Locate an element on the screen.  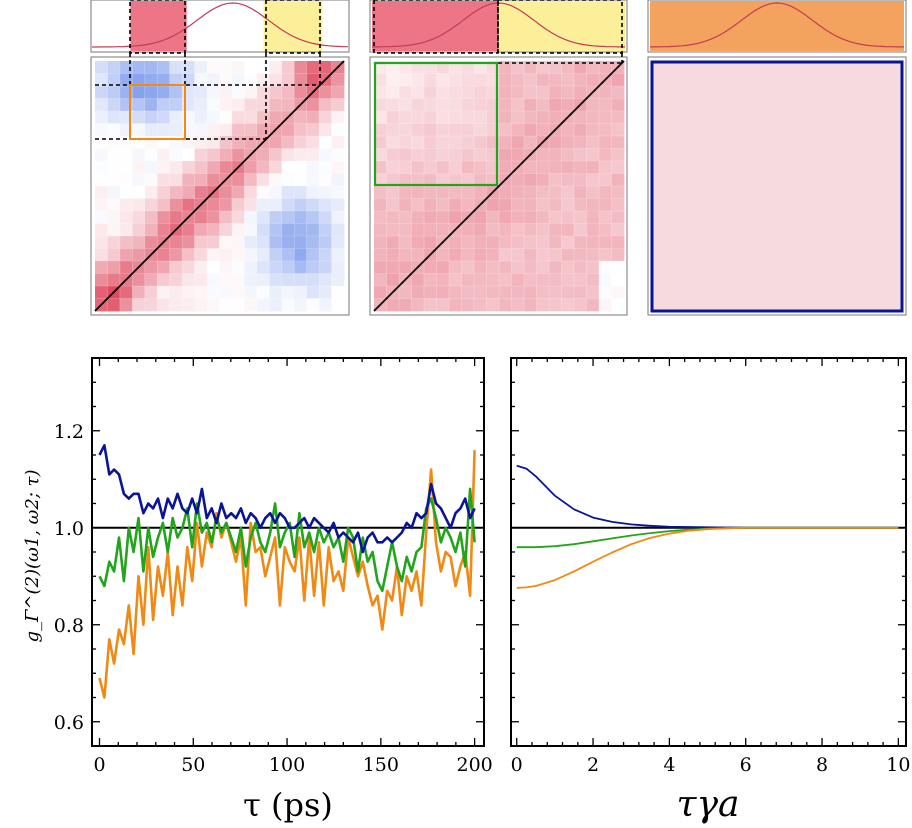
heatmap-left-overlay is located at coordinates (208, 70).